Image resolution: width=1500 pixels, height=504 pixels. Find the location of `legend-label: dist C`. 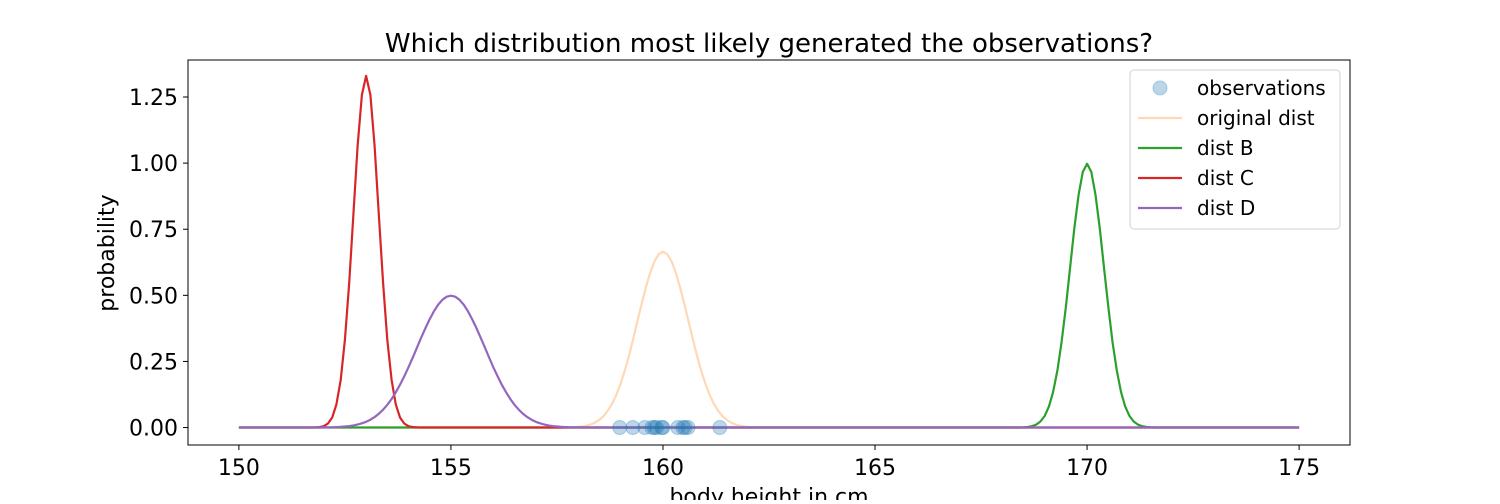

legend-label: dist C is located at coordinates (1225, 178).